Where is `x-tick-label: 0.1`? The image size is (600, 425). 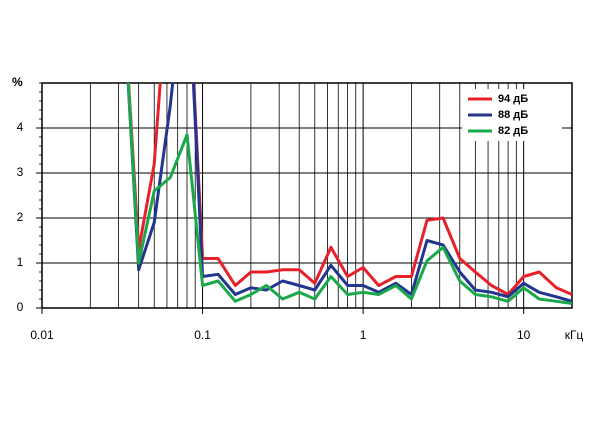 x-tick-label: 0.1 is located at coordinates (202, 335).